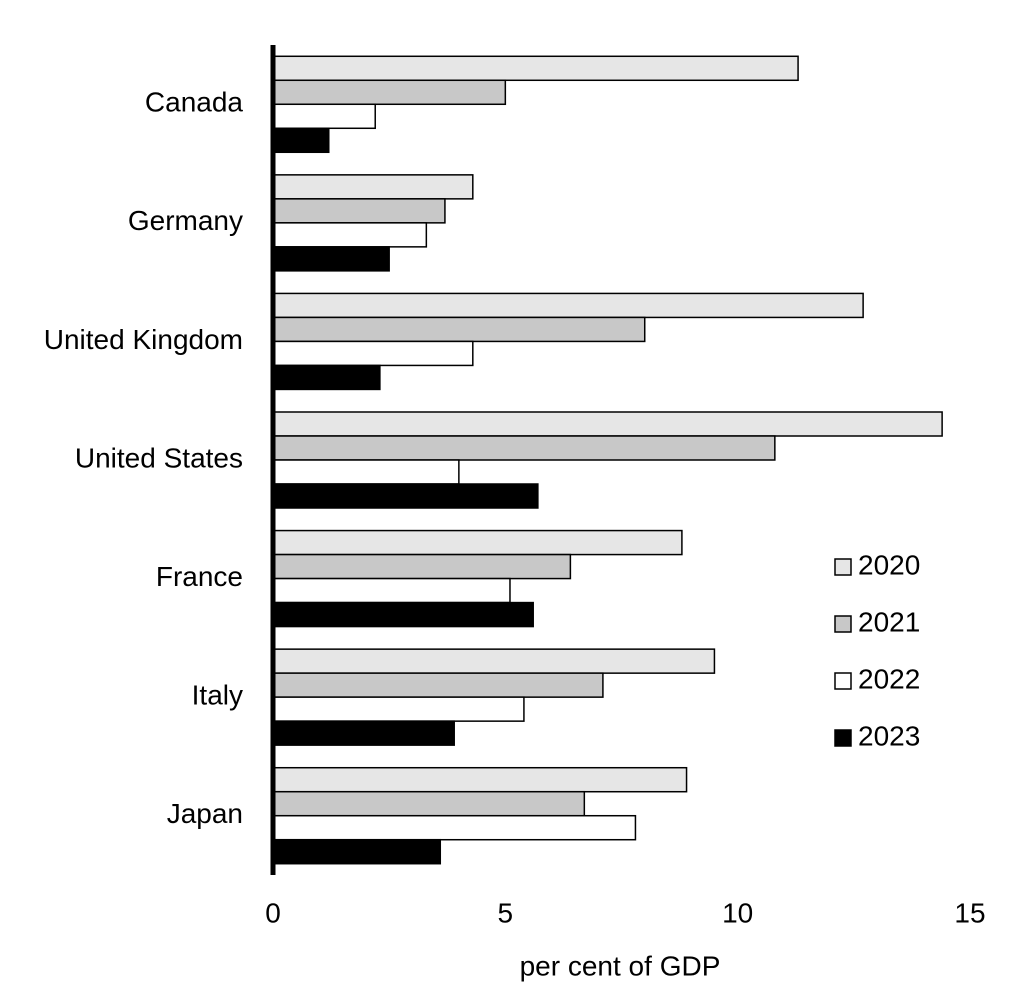 The height and width of the screenshot is (1004, 1011). Describe the element at coordinates (143, 339) in the screenshot. I see `y-tick-label: United Kingdom` at that location.